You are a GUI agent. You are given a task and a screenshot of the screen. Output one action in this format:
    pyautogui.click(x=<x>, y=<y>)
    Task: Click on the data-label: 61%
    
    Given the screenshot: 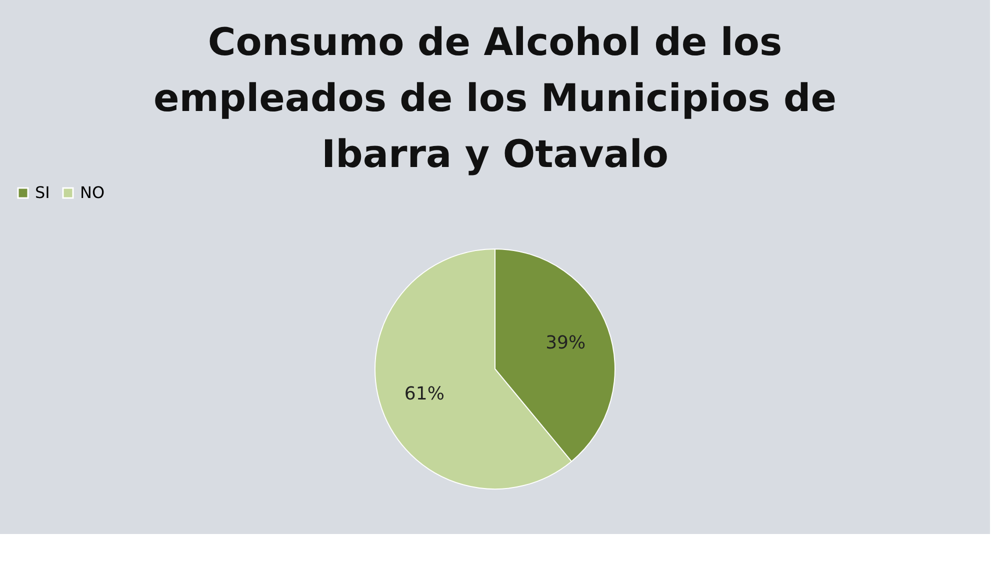 What is the action you would take?
    pyautogui.click(x=424, y=393)
    